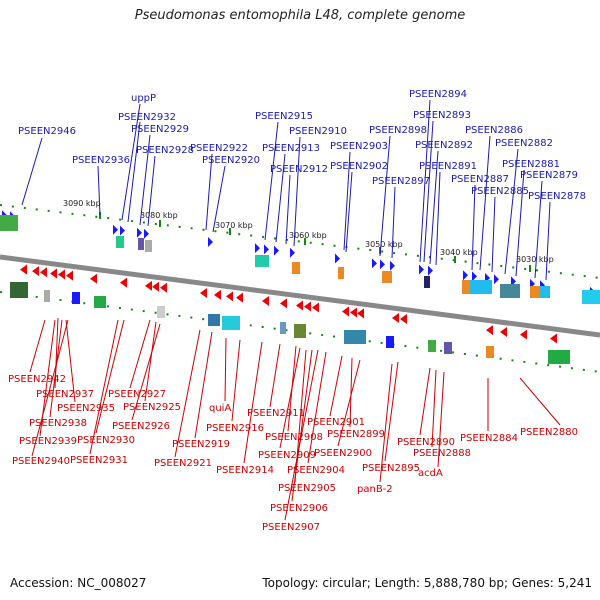  What do you see at coordinates (235, 428) in the screenshot?
I see `gene-label: PSEEN2916` at bounding box center [235, 428].